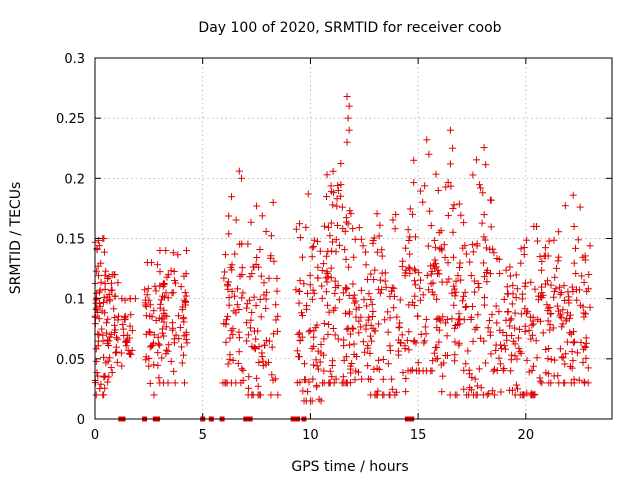  Describe the element at coordinates (526, 435) in the screenshot. I see `x-tick-label: 20` at that location.